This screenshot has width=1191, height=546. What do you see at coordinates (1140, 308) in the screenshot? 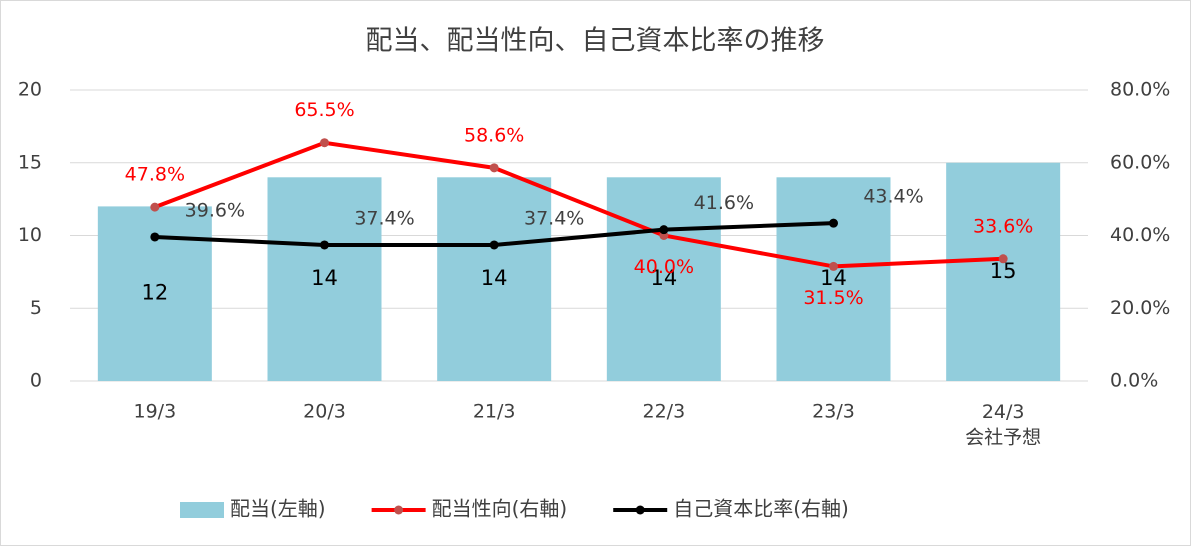
I see `y2-tick-label: 20.0%` at bounding box center [1140, 308].